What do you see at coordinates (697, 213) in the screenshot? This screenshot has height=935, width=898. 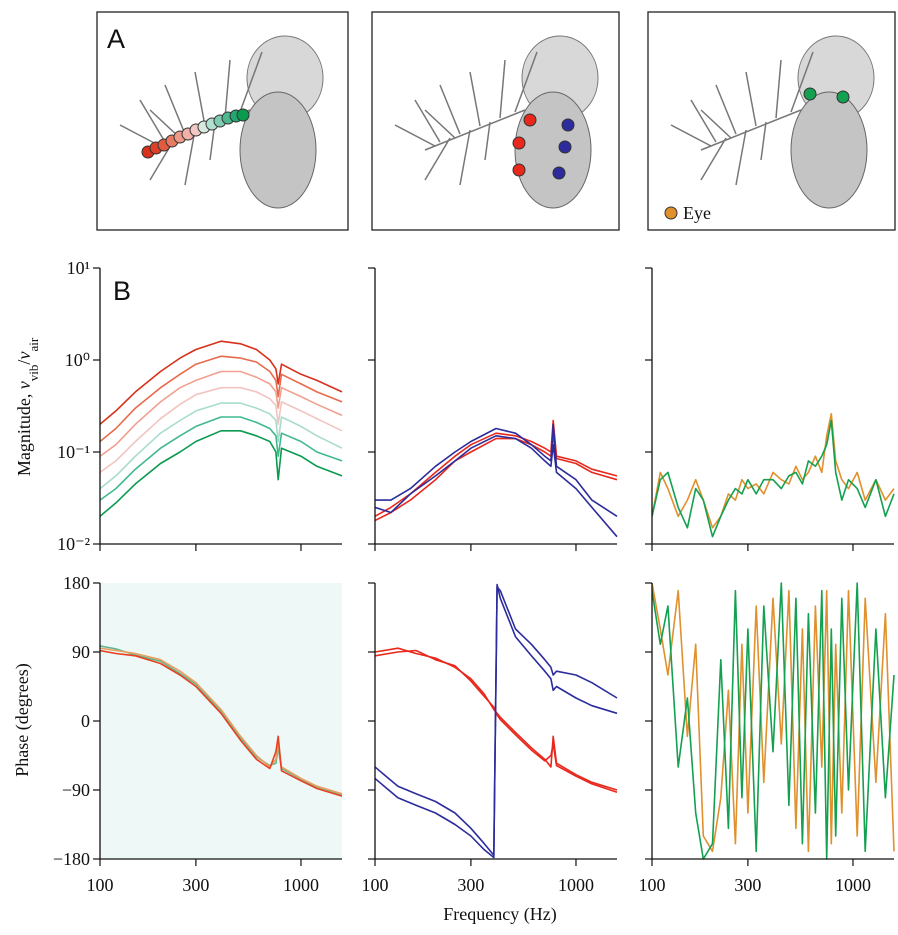 I see `eye-label: Eye` at bounding box center [697, 213].